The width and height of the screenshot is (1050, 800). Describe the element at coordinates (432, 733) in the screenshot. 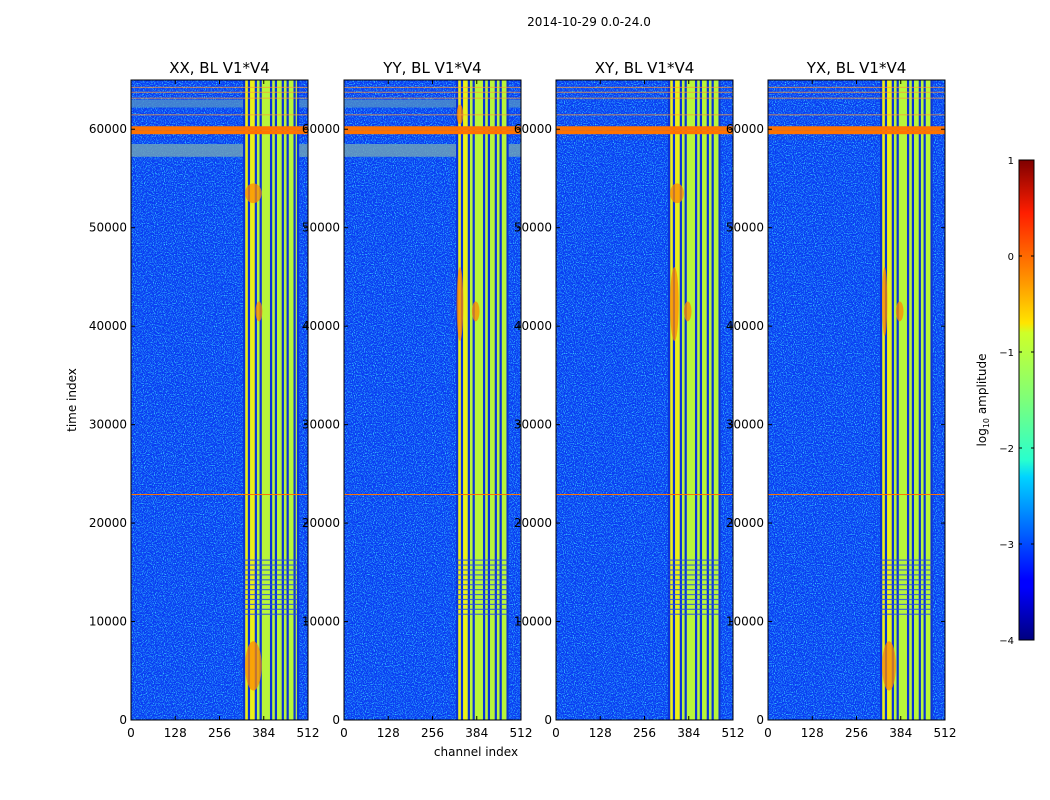

I see `x-tick-label: 256` at that location.